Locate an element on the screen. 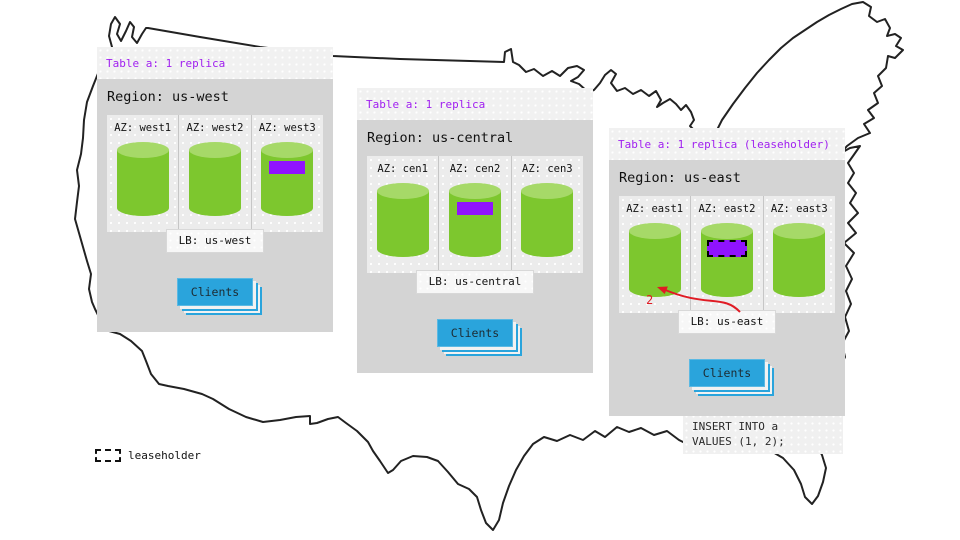  az-label: AZ: east1 is located at coordinates (655, 209).